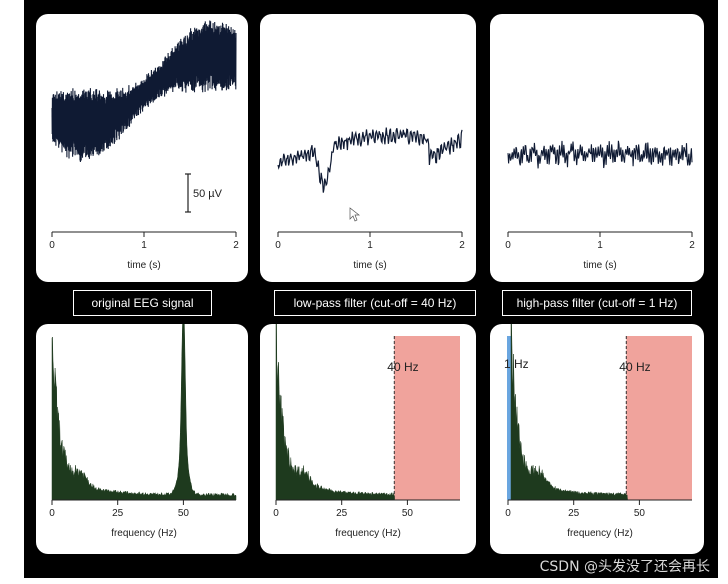  What do you see at coordinates (659, 418) in the screenshot?
I see `highpass-upper-stopband` at bounding box center [659, 418].